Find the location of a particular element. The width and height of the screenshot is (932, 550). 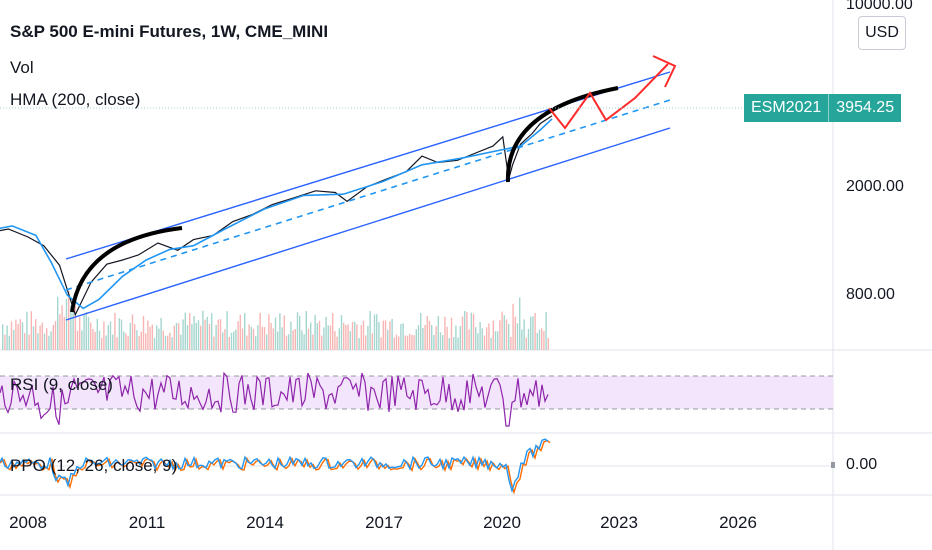

volume-legend: Vol is located at coordinates (22, 67).